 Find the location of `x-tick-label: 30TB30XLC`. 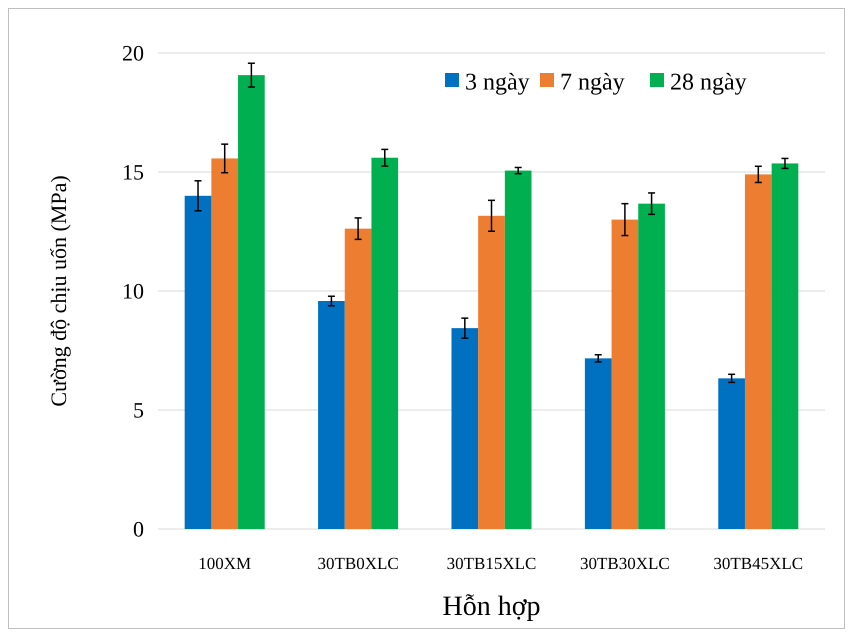

x-tick-label: 30TB30XLC is located at coordinates (625, 563).